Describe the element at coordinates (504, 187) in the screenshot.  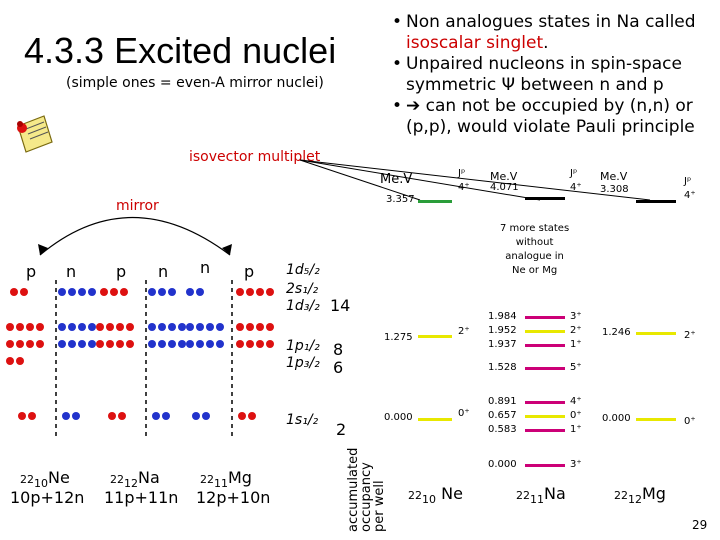
I see `na-level-energy-4071: 4.071` at that location.